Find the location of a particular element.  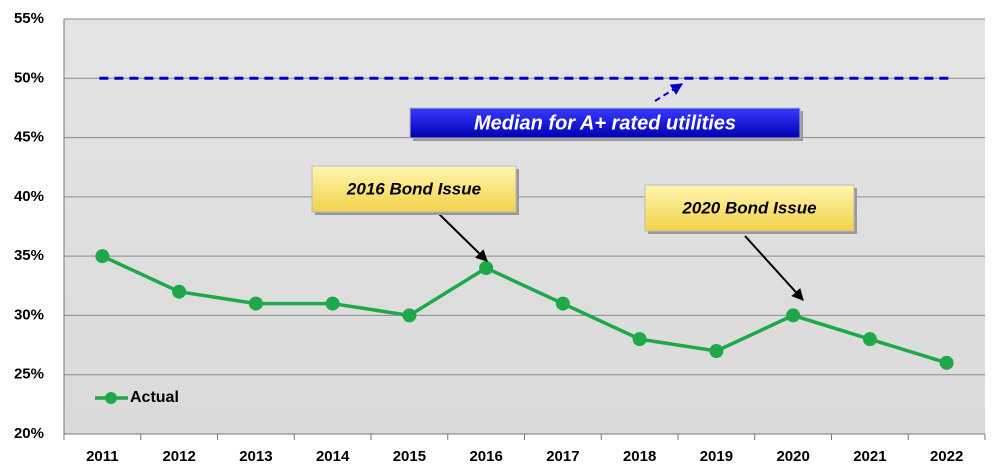

legend-label: Actual is located at coordinates (154, 397).